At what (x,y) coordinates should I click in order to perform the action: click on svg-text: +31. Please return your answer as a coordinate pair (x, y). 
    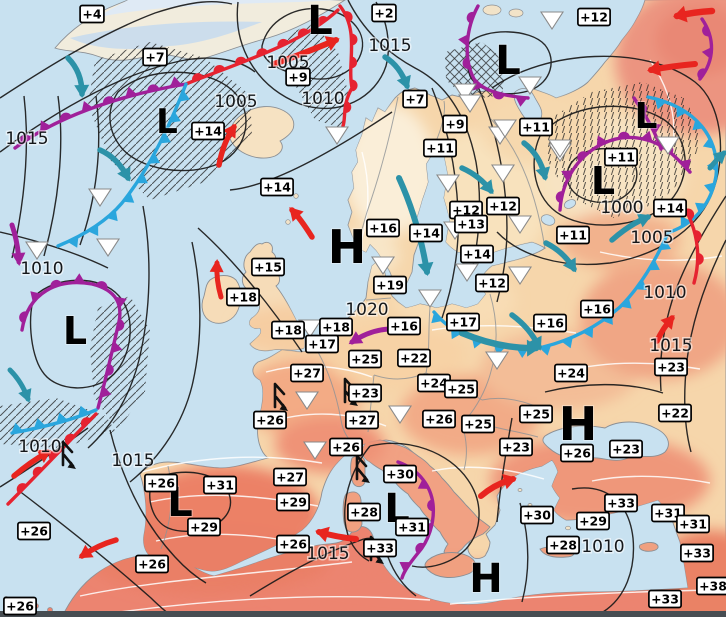
    Looking at the image, I should click on (693, 524).